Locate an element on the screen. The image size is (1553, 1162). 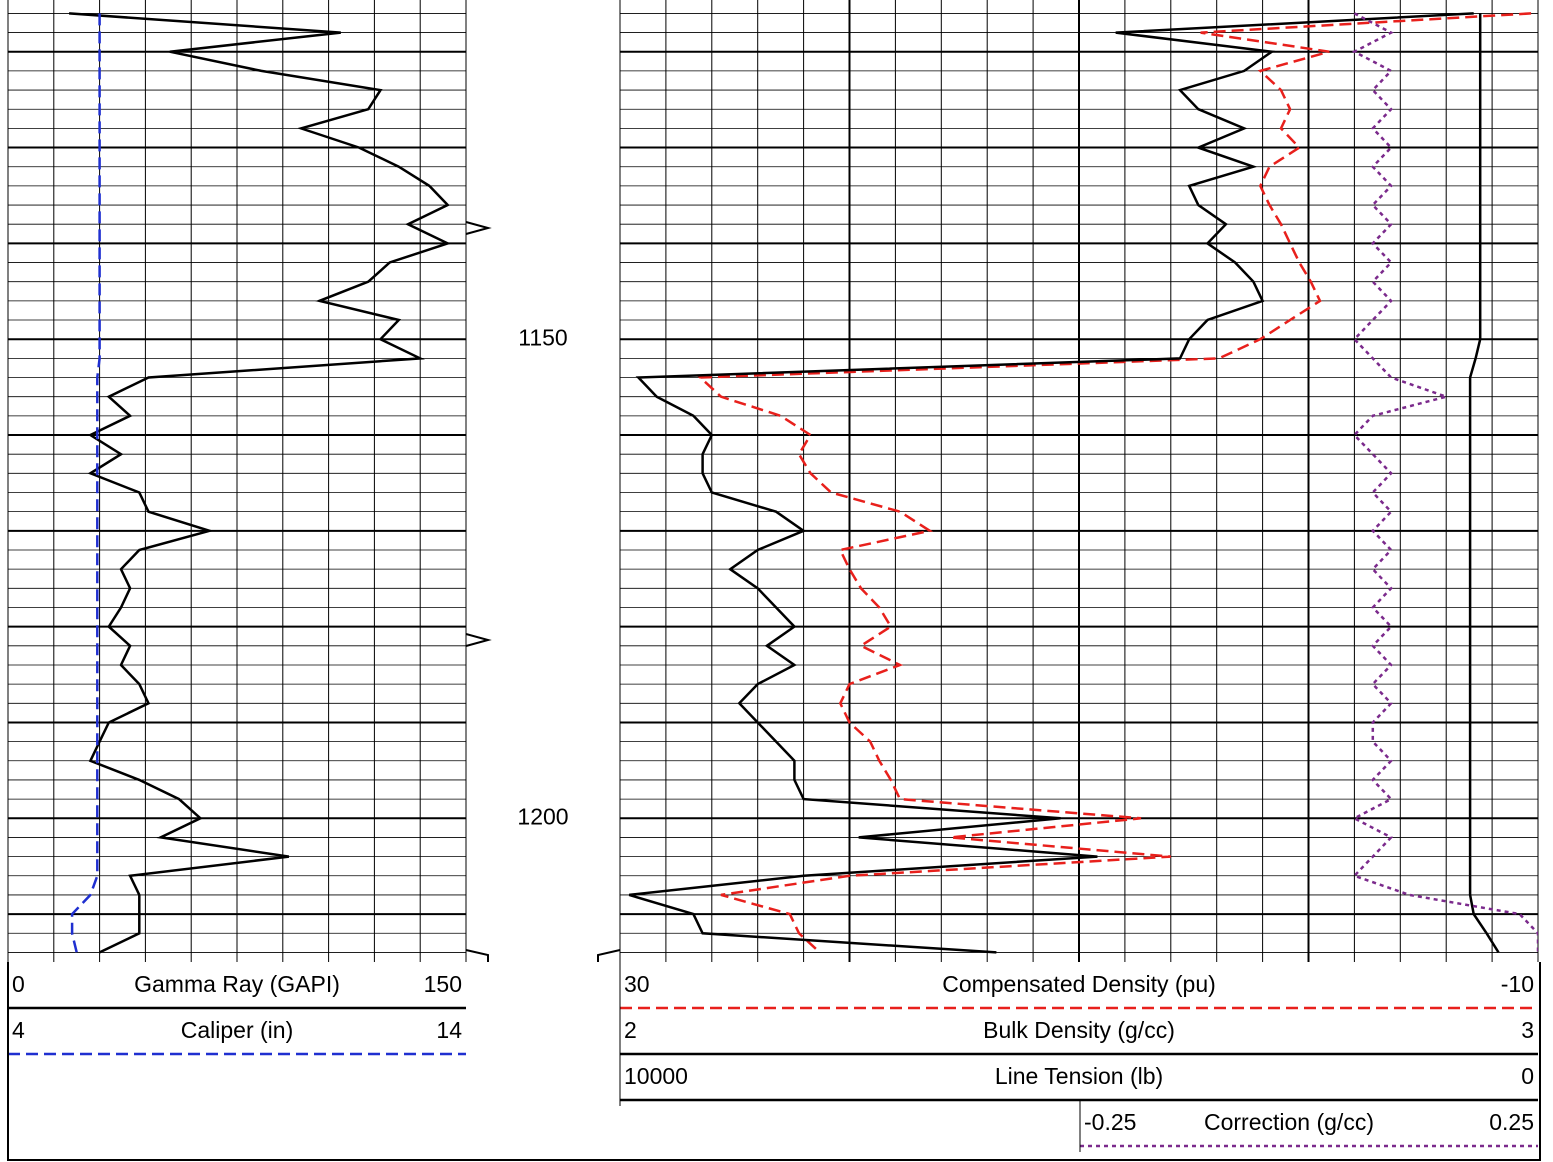
scale-max: -10 is located at coordinates (1517, 984).